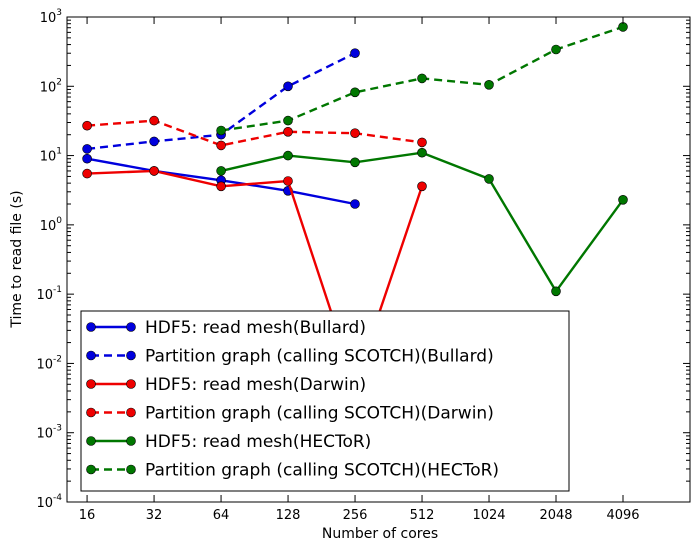 The image size is (700, 547). Describe the element at coordinates (288, 515) in the screenshot. I see `x-tick-label: 128` at that location.